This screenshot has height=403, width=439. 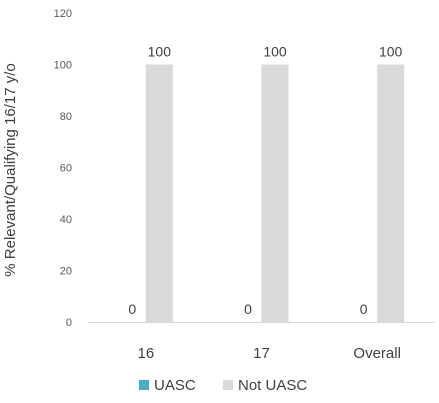 I want to click on x-axis: 16 17 Overall, so click(x=268, y=353).